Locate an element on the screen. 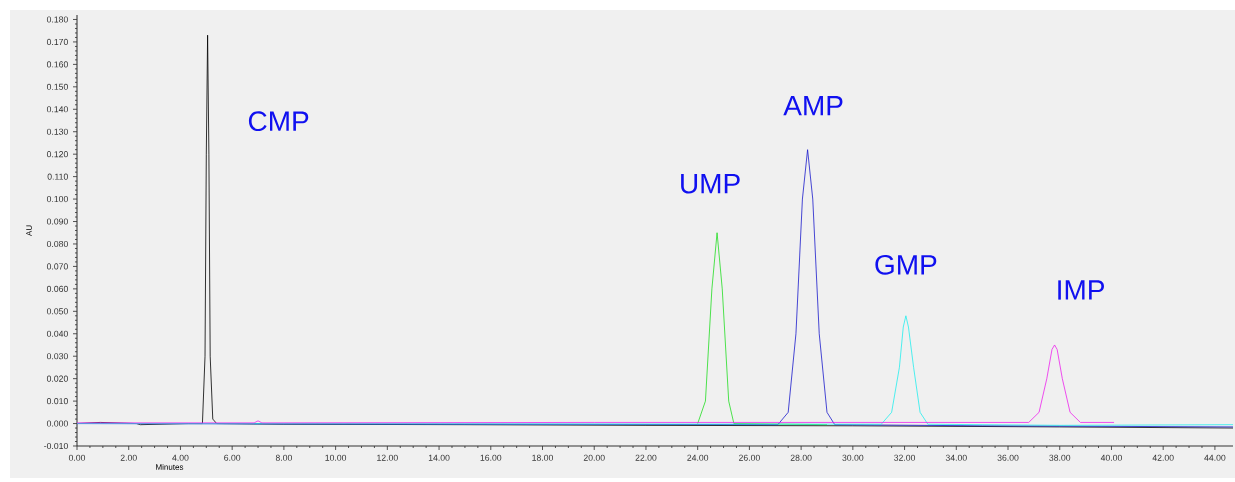  x-tick-label: 0.00 is located at coordinates (77, 457).